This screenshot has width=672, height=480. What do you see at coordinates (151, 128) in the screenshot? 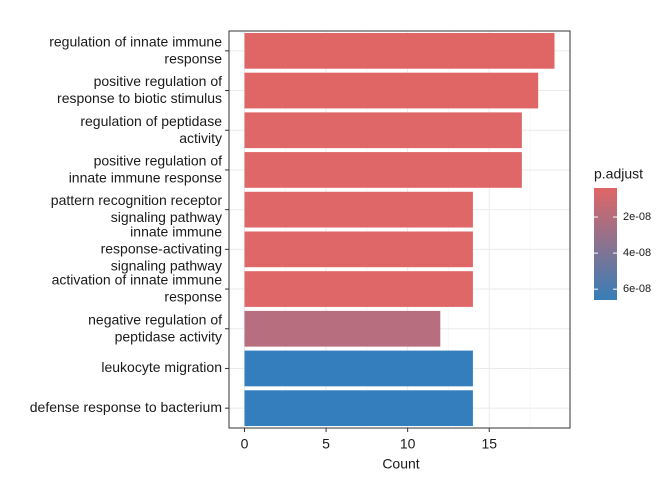
I see `y-tick-label: regulation of peptidase activity` at bounding box center [151, 128].